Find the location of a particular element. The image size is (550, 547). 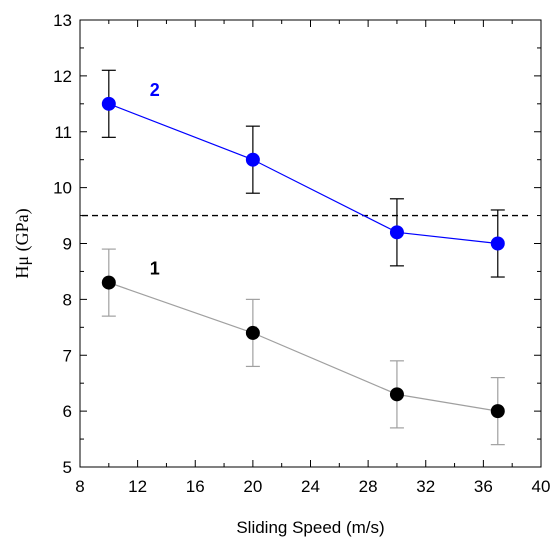

x-tick-label: 32 is located at coordinates (425, 486).